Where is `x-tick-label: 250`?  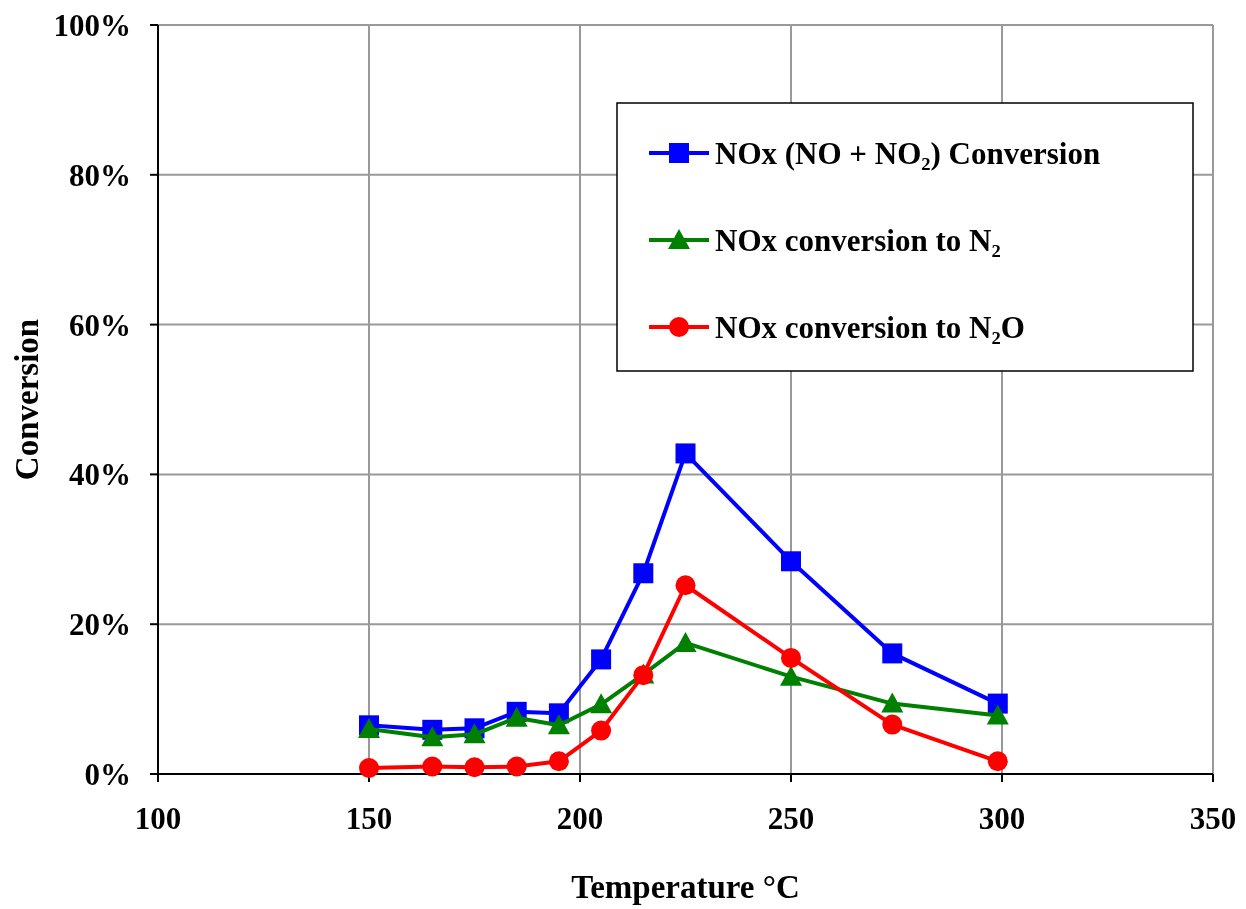
x-tick-label: 250 is located at coordinates (791, 818).